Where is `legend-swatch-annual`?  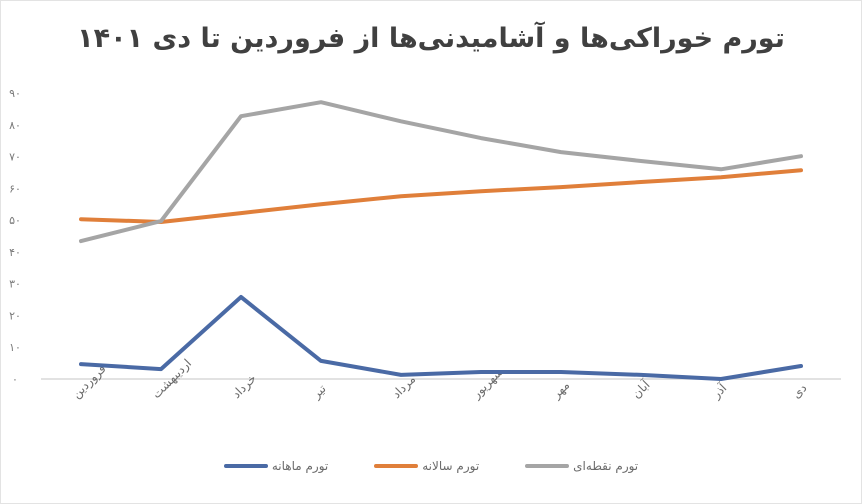
legend-swatch-annual is located at coordinates (396, 466).